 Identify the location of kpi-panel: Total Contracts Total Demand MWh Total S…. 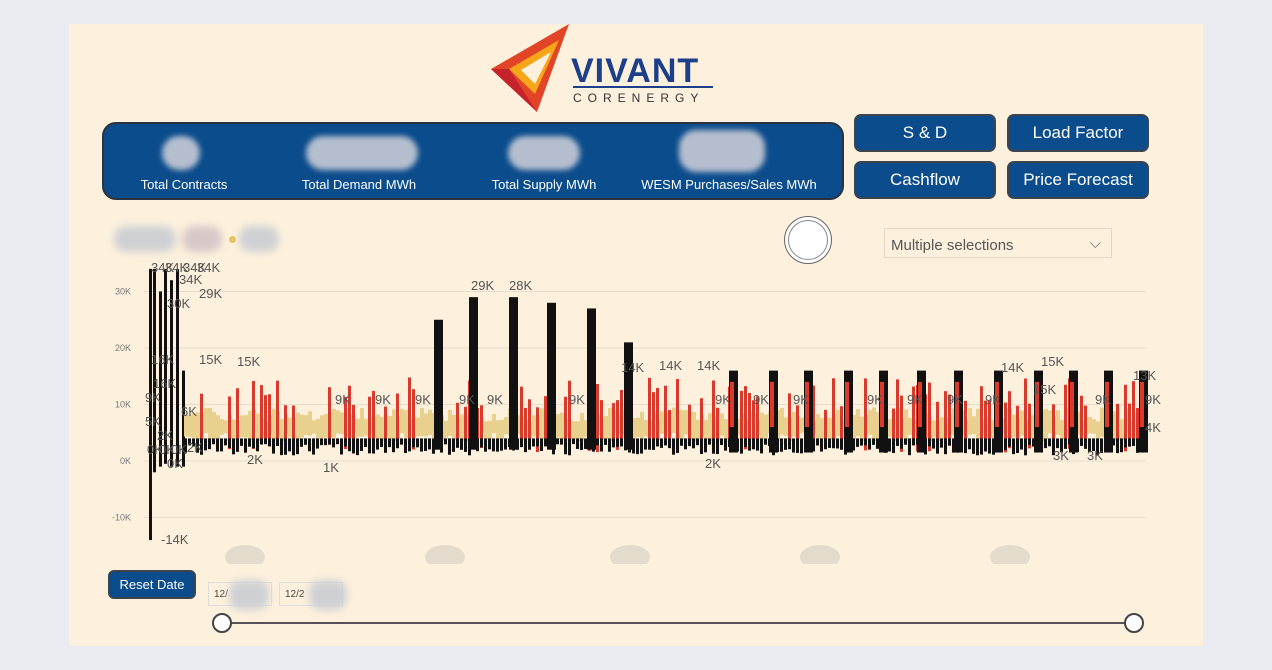
(473, 161).